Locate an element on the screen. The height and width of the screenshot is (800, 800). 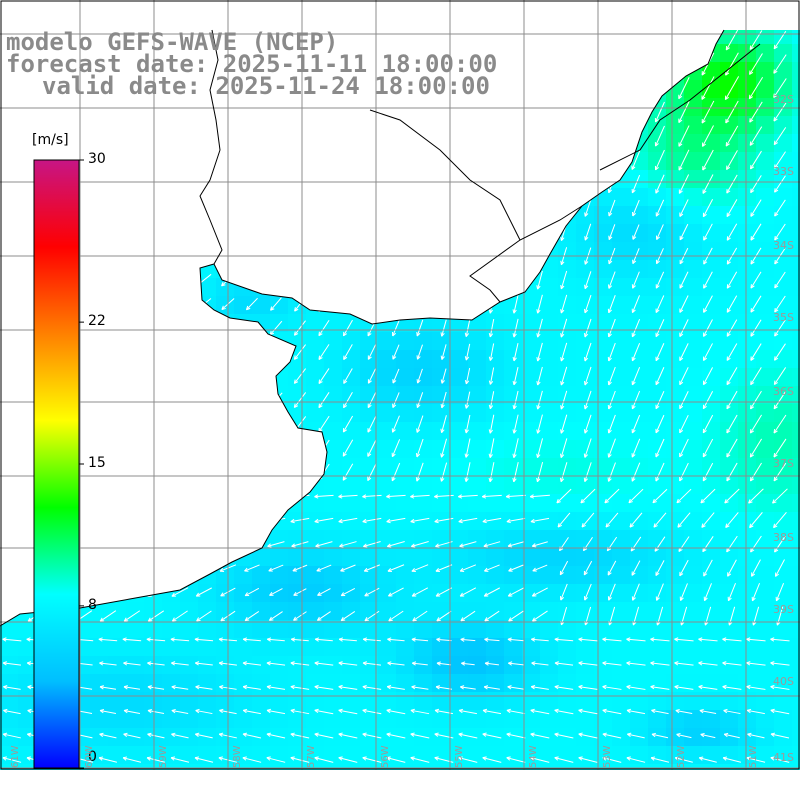
latitude-label: 35S is located at coordinates (783, 317).